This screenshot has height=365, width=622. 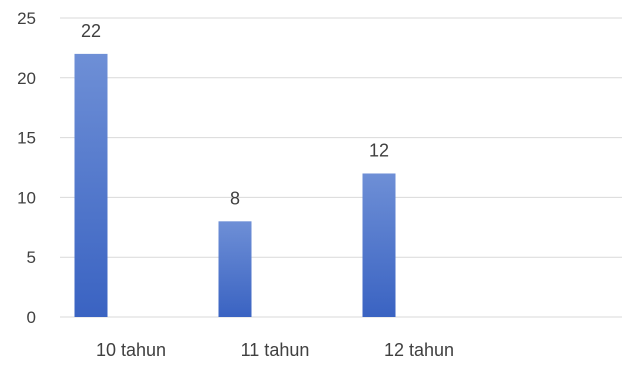 What do you see at coordinates (31, 257) in the screenshot?
I see `y-tick-label: 5` at bounding box center [31, 257].